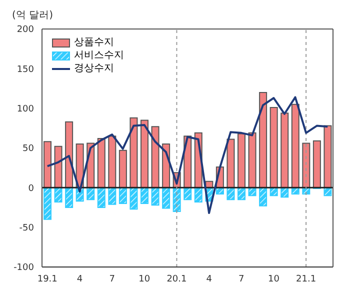 The height and width of the screenshot is (297, 350). Describe the element at coordinates (176, 279) in the screenshot. I see `x-tick-label: 20.1` at that location.